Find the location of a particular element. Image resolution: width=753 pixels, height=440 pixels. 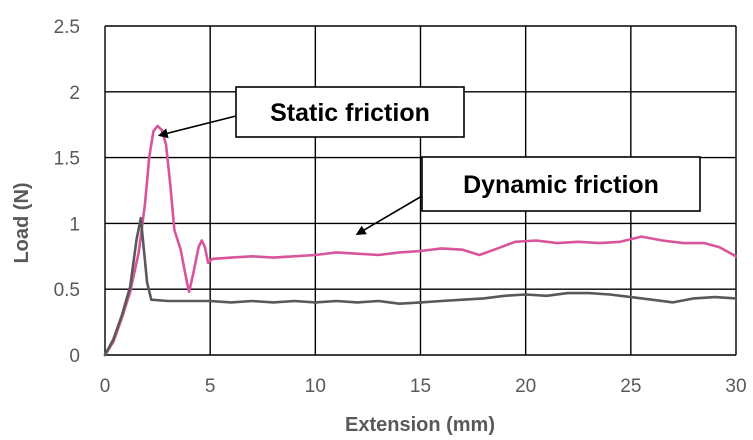

y-tick-label: 0.5 is located at coordinates (67, 290).